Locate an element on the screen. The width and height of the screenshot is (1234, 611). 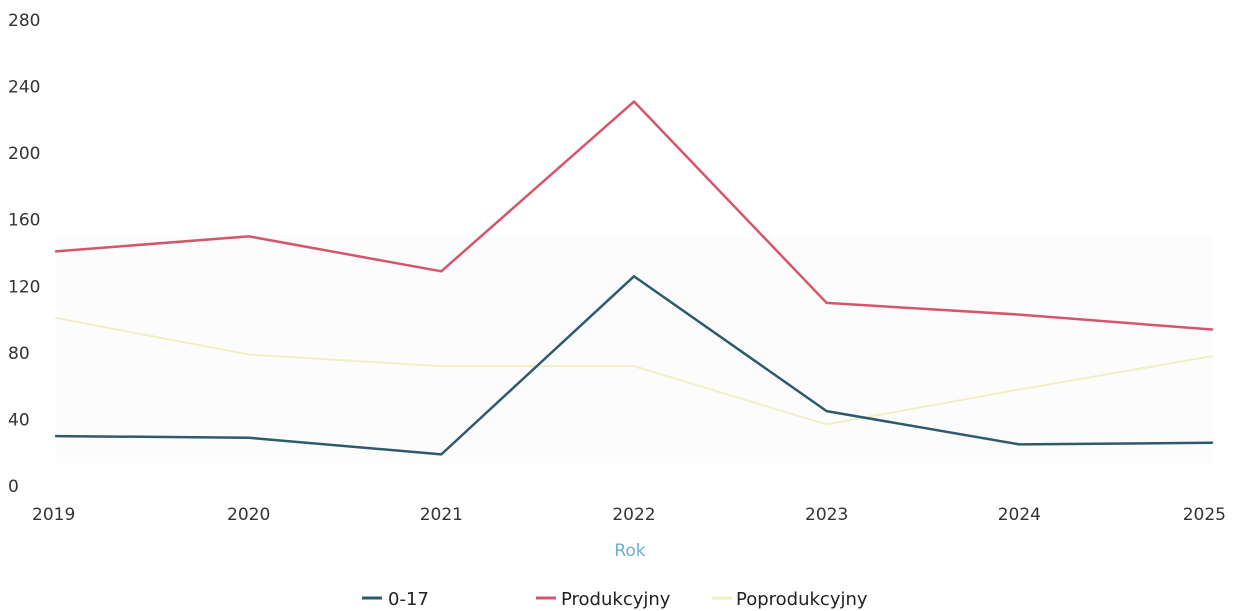
y-tick-label: 120 is located at coordinates (24, 287).